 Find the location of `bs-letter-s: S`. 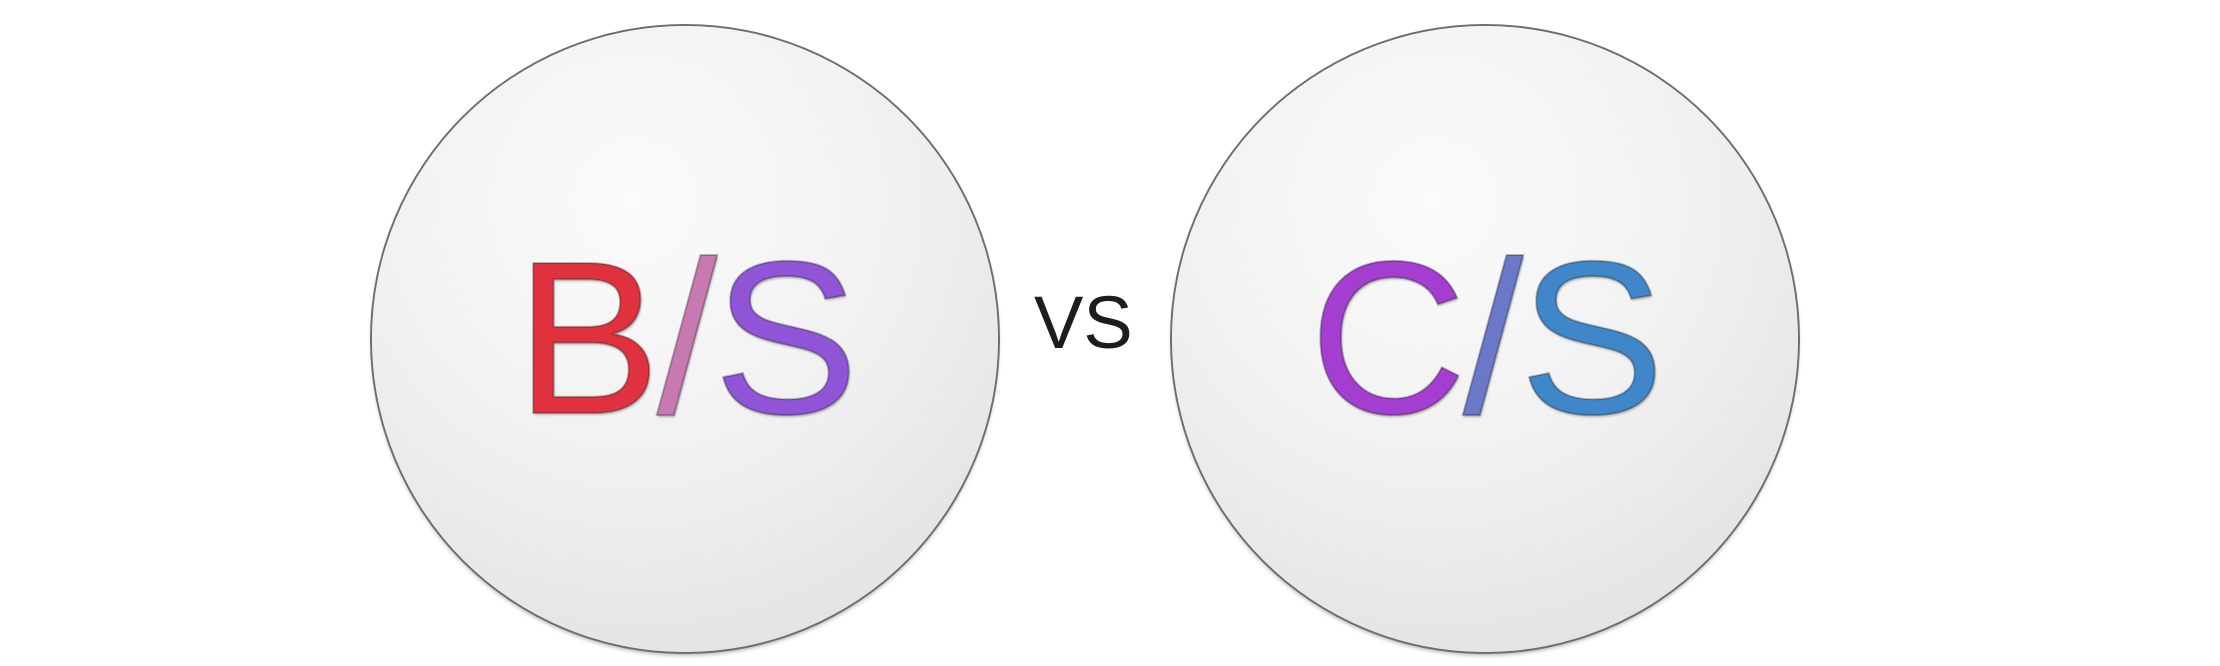

bs-letter-s: S is located at coordinates (785, 338).